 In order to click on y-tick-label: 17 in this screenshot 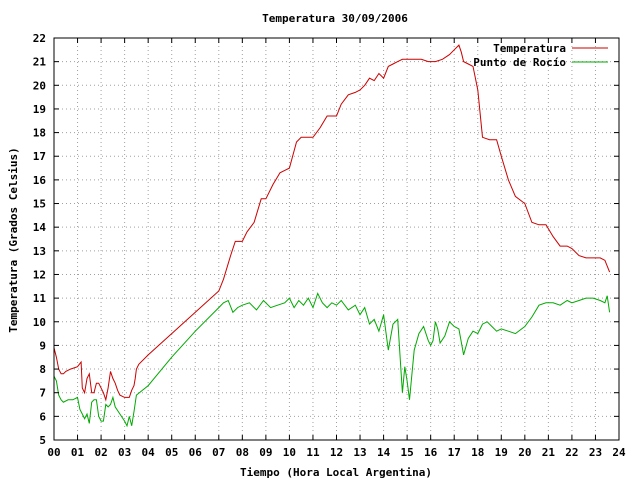, I will do `click(39, 156)`.